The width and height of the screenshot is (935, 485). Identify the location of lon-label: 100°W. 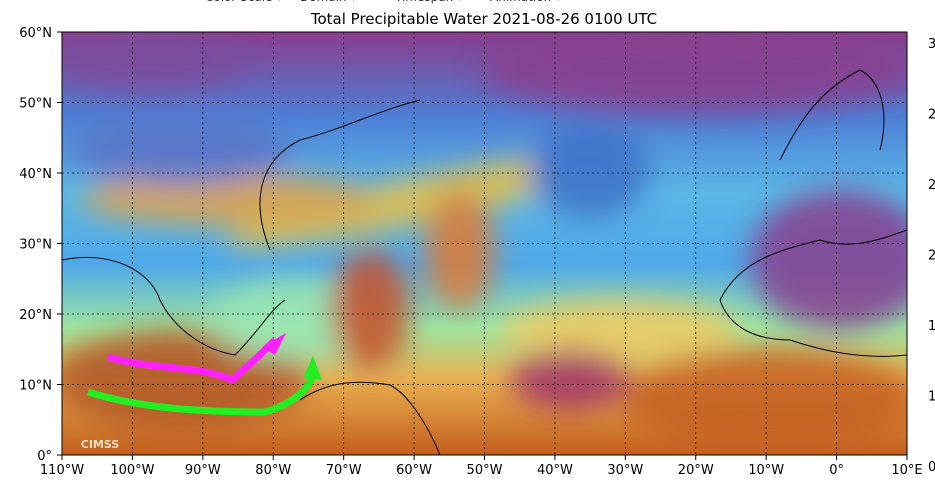
(132, 470).